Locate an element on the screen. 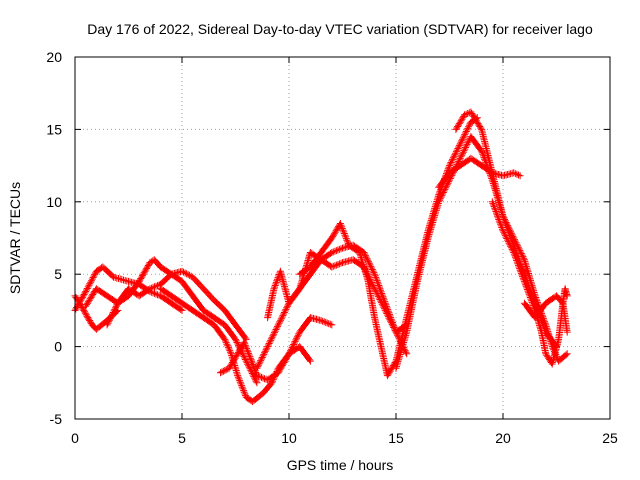 The height and width of the screenshot is (480, 640). x-tick-label: 10 is located at coordinates (289, 438).